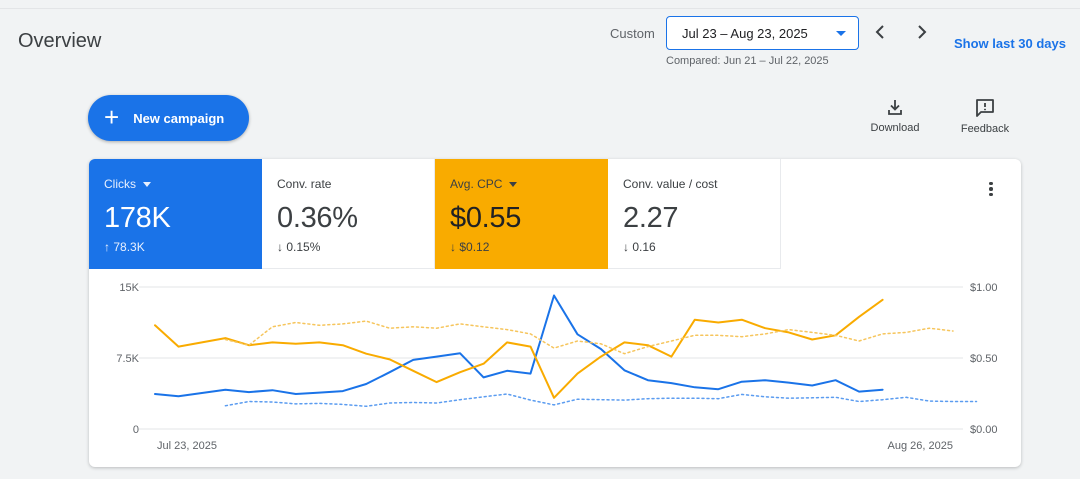 This screenshot has width=1080, height=479. What do you see at coordinates (984, 359) in the screenshot?
I see `y-right-tick-label: $0.50` at bounding box center [984, 359].